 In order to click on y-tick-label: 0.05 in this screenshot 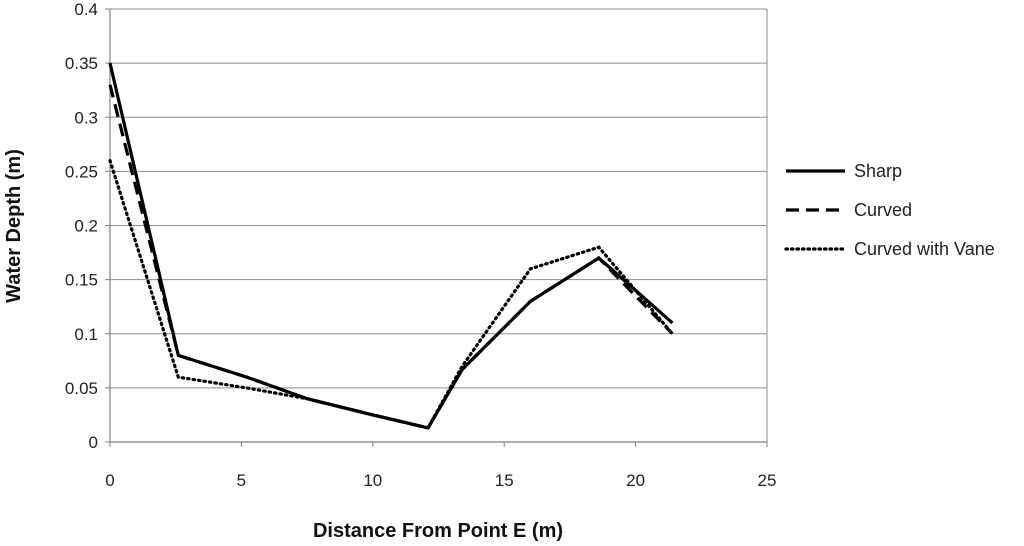, I will do `click(81, 388)`.